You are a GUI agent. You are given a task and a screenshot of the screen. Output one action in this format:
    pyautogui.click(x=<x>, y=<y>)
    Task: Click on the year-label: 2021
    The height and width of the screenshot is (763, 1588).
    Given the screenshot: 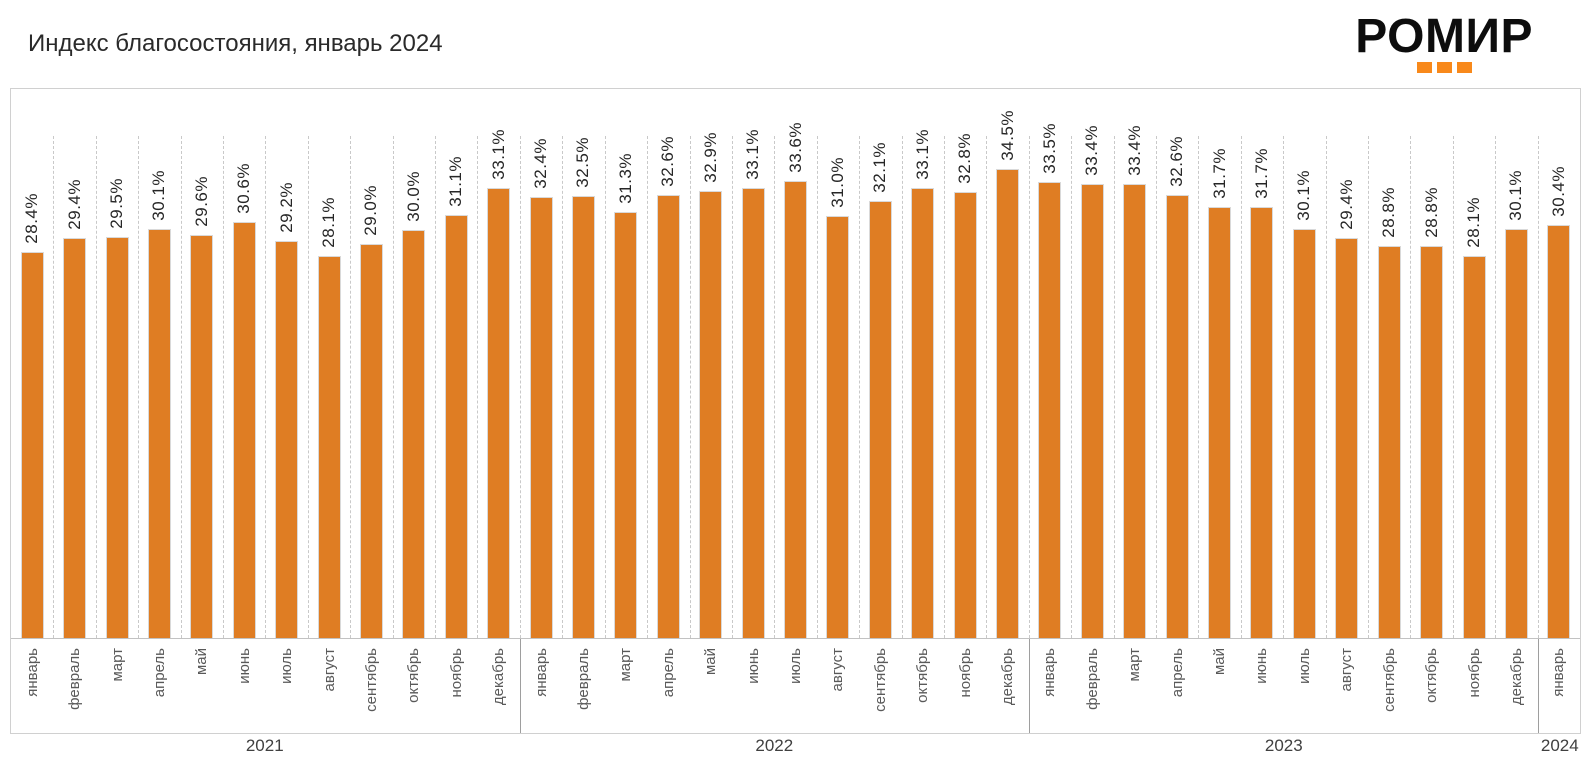 What is the action you would take?
    pyautogui.click(x=264, y=745)
    